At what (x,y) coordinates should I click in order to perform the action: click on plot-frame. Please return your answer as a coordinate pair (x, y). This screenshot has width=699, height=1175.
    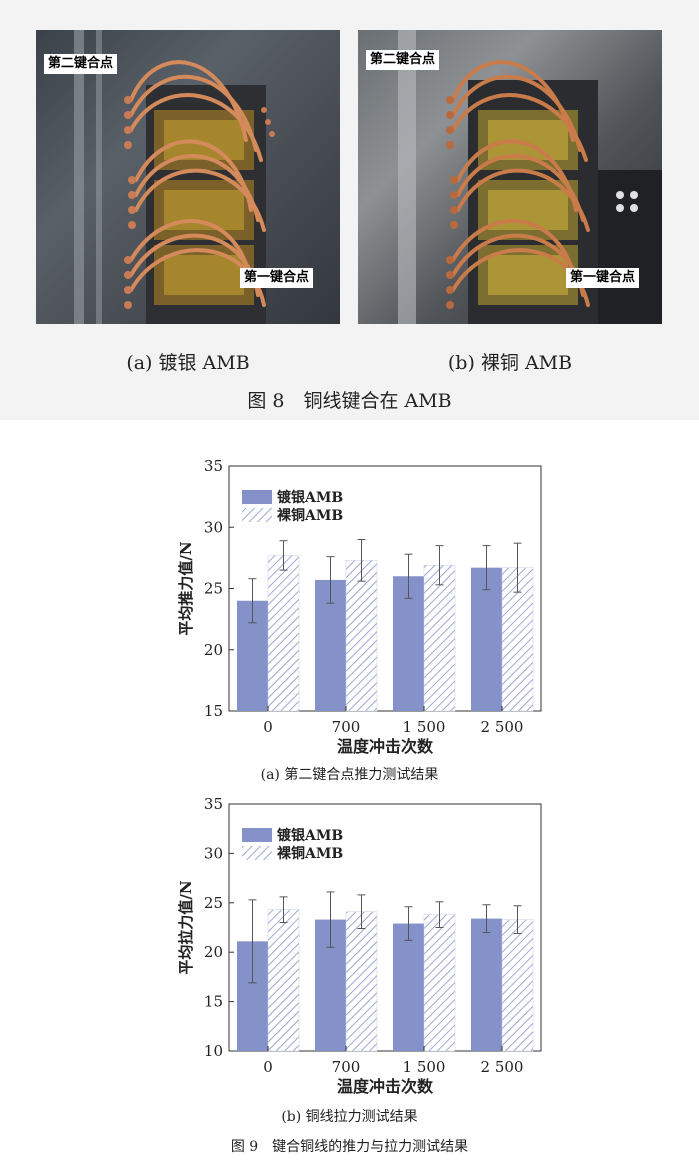
    Looking at the image, I should click on (385, 927).